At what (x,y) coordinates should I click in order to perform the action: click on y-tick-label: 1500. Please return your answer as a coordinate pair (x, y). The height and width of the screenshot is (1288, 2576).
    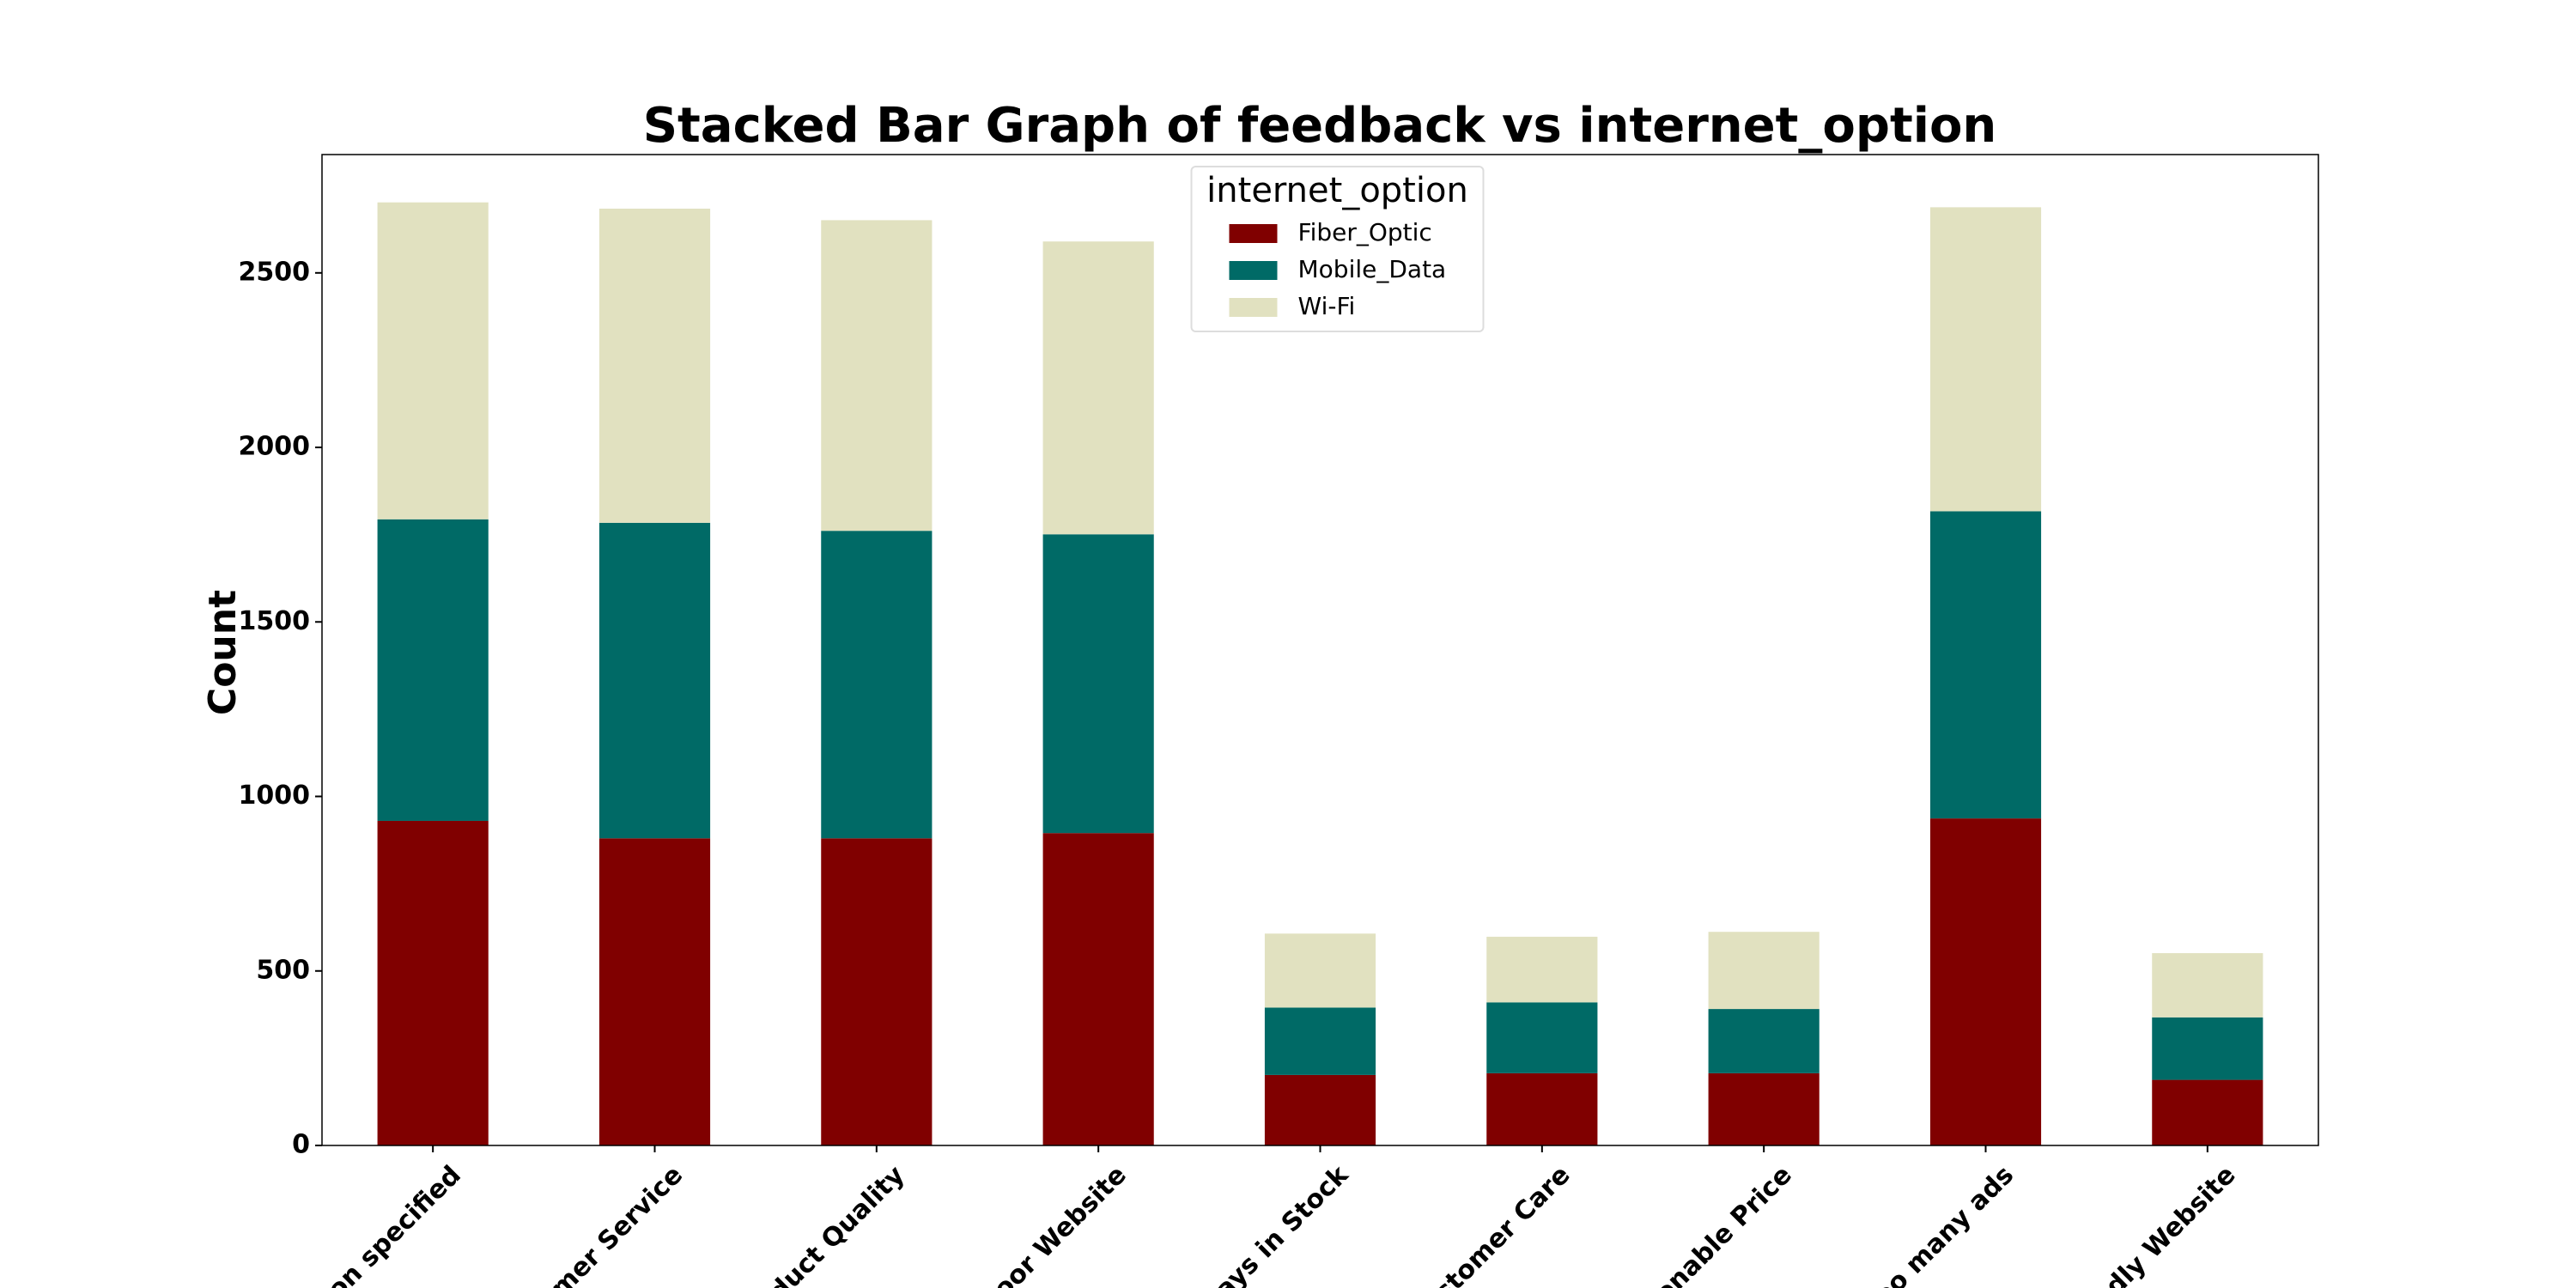
    Looking at the image, I should click on (275, 621).